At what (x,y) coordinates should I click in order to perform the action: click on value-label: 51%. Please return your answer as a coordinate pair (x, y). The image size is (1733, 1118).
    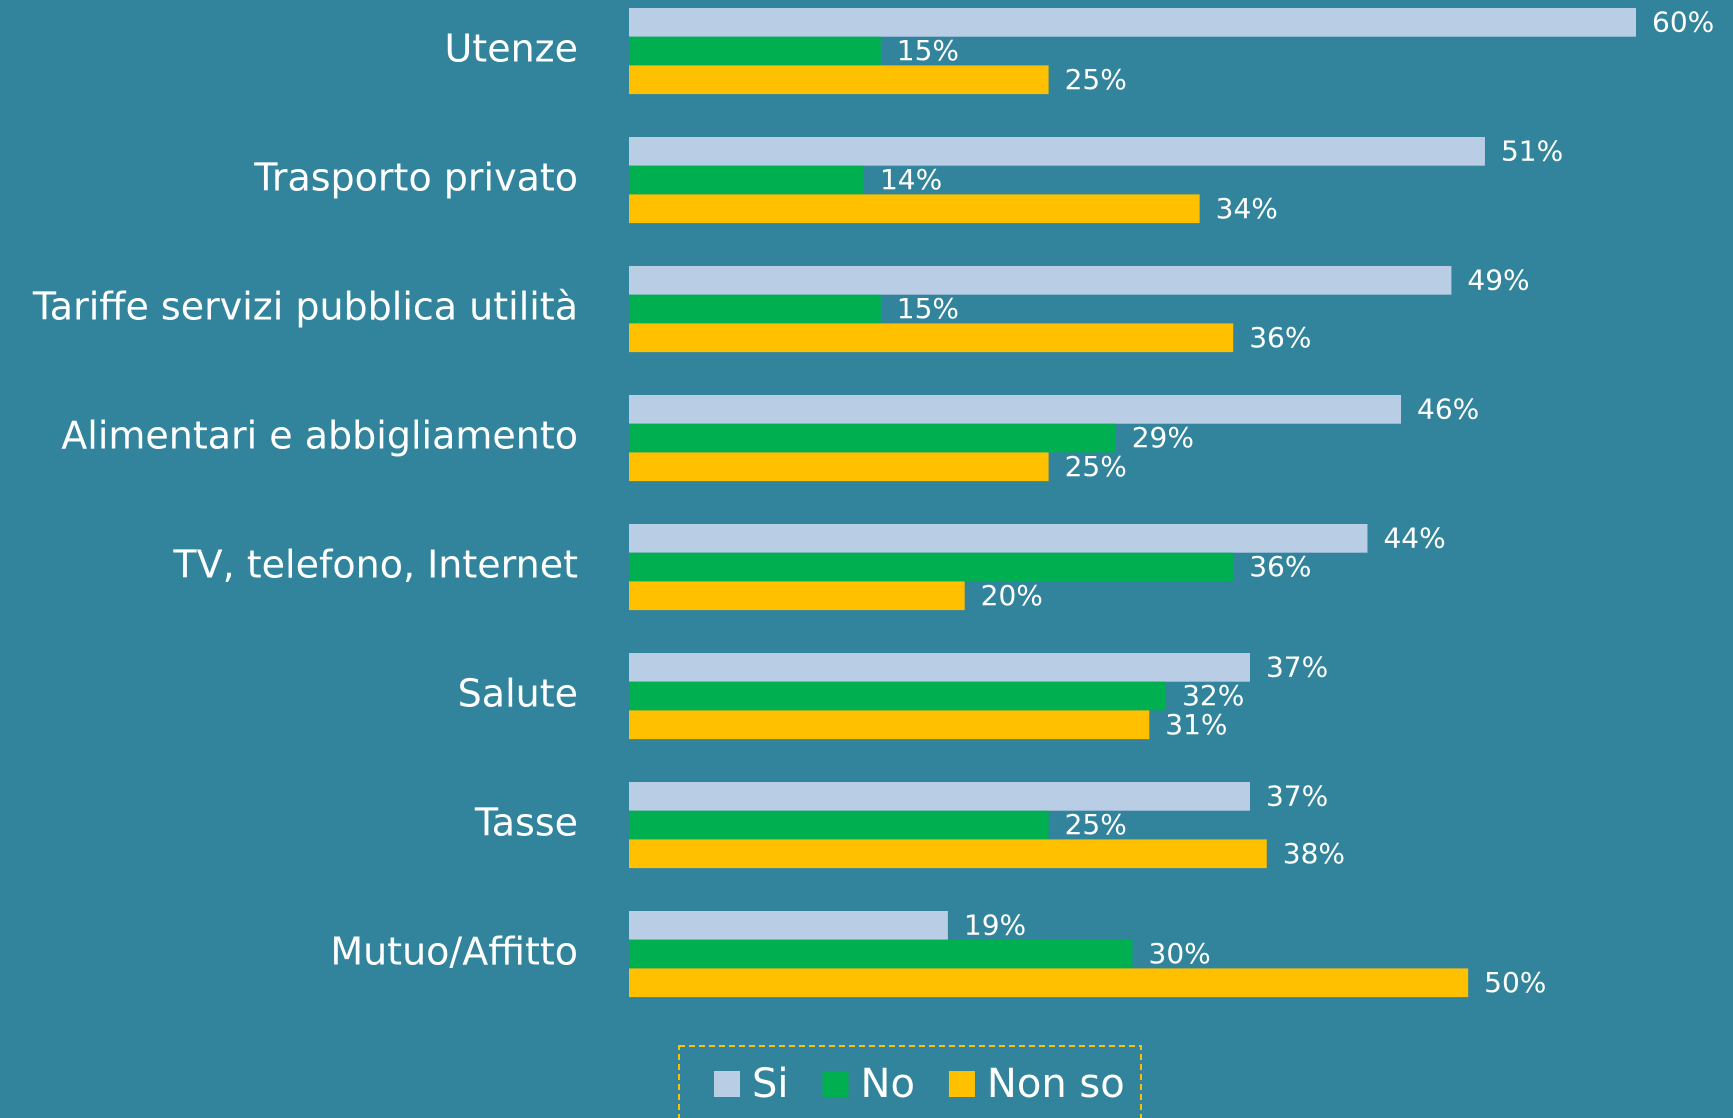
    Looking at the image, I should click on (1532, 150).